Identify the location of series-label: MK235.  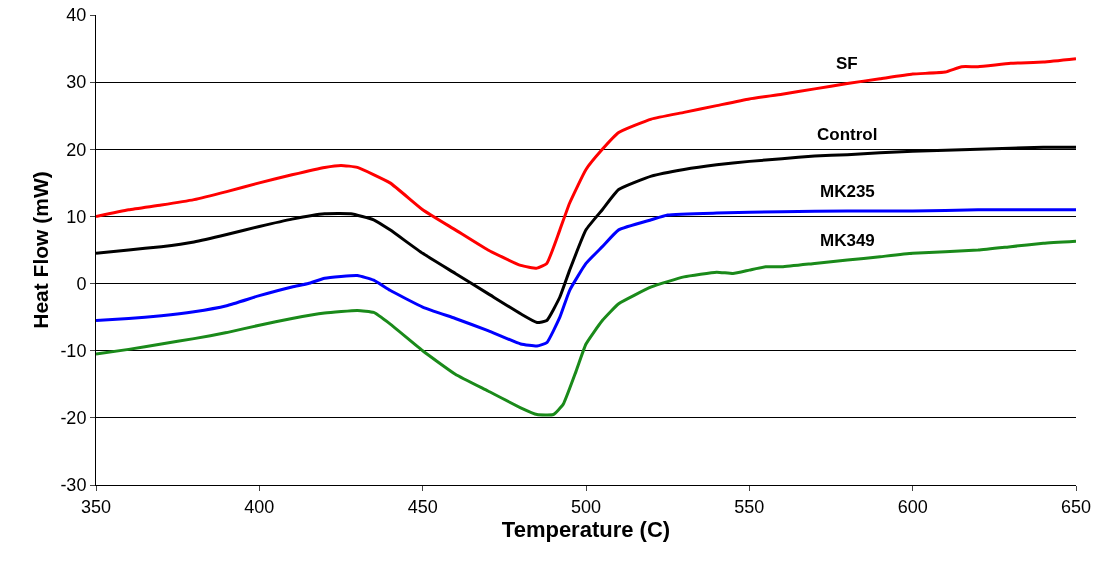
(847, 191).